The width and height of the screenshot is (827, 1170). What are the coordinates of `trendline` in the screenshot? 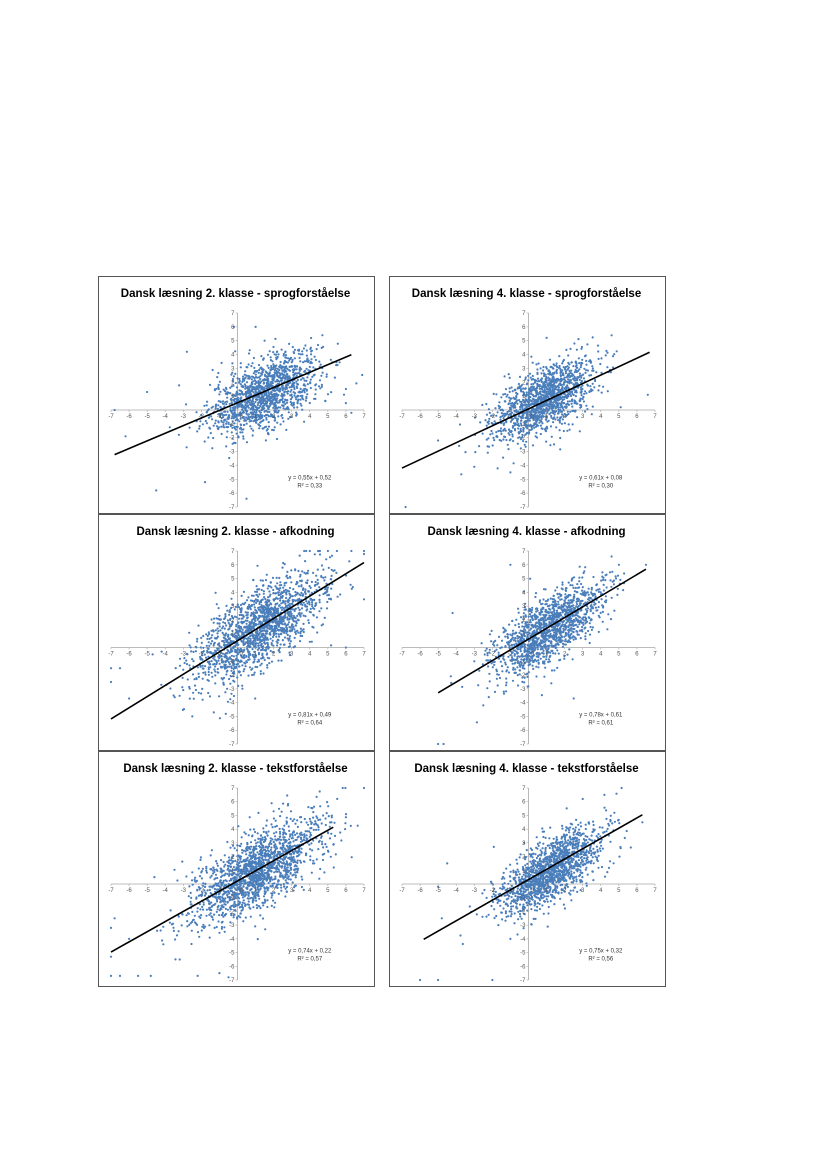 It's located at (525, 410).